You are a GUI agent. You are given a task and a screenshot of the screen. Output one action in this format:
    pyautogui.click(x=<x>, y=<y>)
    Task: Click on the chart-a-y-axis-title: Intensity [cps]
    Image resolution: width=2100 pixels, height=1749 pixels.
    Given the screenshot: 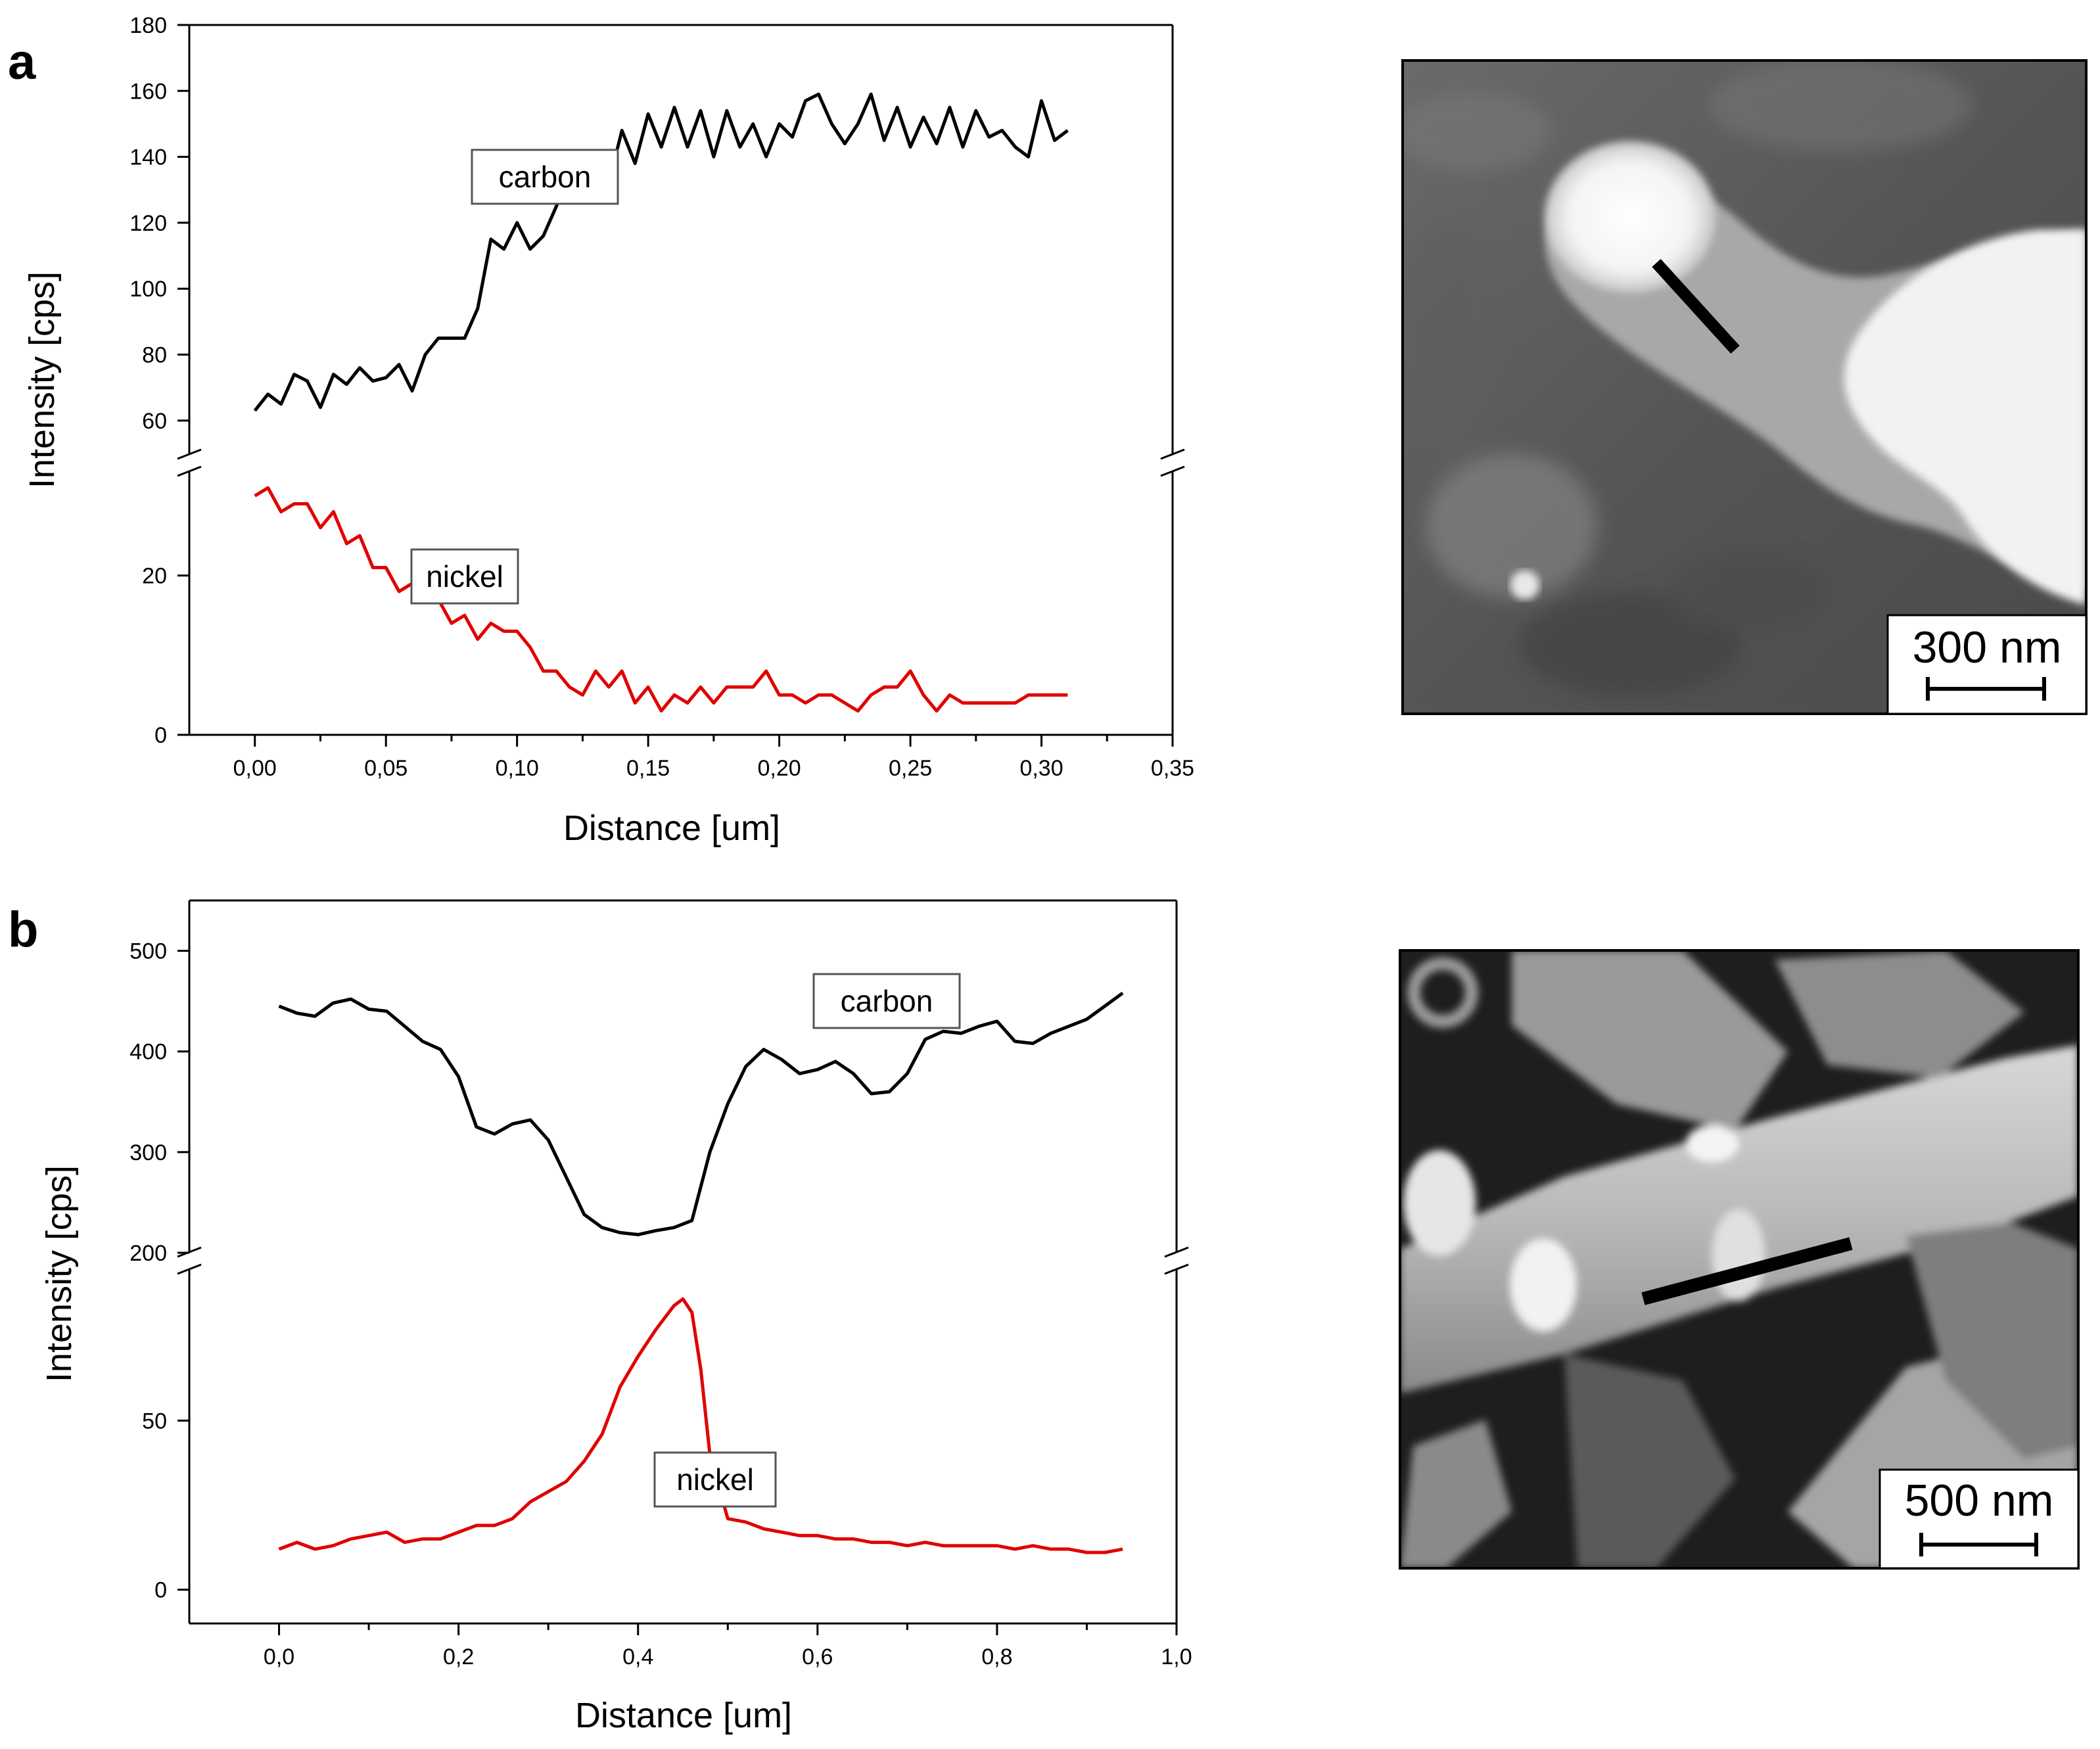 What is the action you would take?
    pyautogui.click(x=42, y=379)
    